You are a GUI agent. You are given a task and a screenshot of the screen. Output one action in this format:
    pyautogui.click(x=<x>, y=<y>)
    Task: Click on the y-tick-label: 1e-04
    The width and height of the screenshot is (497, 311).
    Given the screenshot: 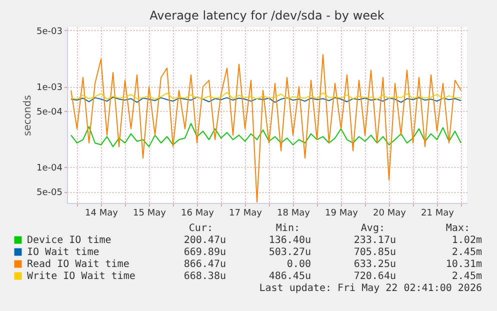 What is the action you would take?
    pyautogui.click(x=49, y=169)
    